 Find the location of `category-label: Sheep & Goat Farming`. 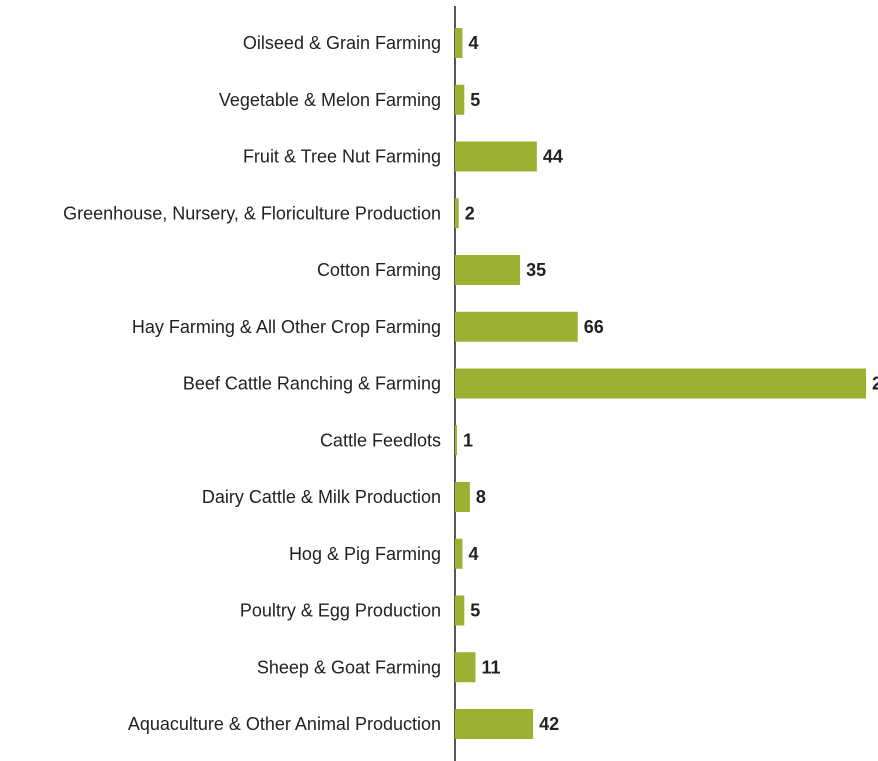

category-label: Sheep & Goat Farming is located at coordinates (349, 667).